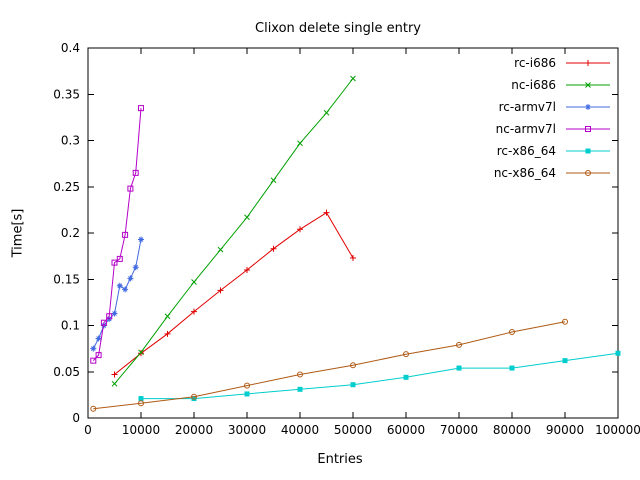 The width and height of the screenshot is (640, 480). Describe the element at coordinates (588, 129) in the screenshot. I see `legend-marker-nc-armv7l` at that location.